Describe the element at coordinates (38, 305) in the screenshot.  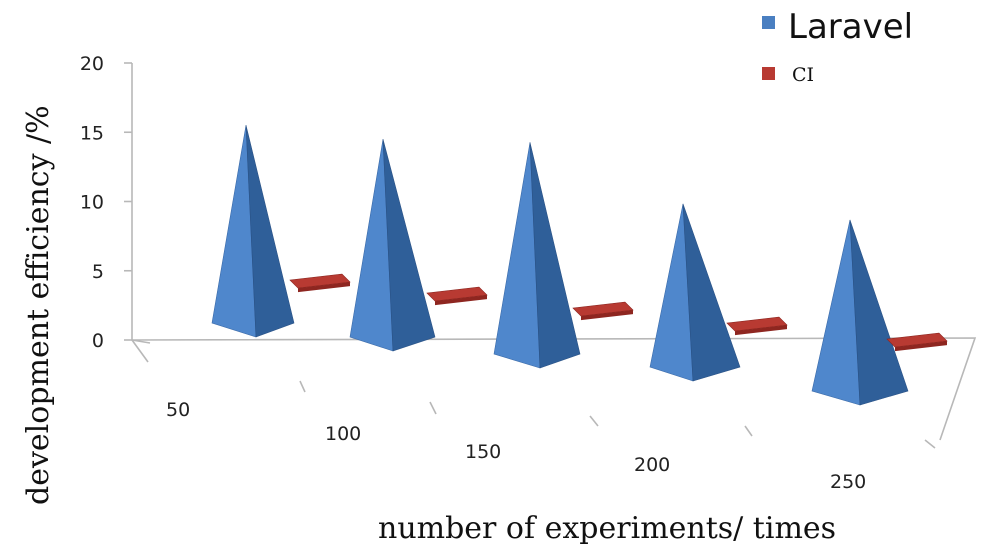
I see `y-axis-title: development efficiency /%` at that location.